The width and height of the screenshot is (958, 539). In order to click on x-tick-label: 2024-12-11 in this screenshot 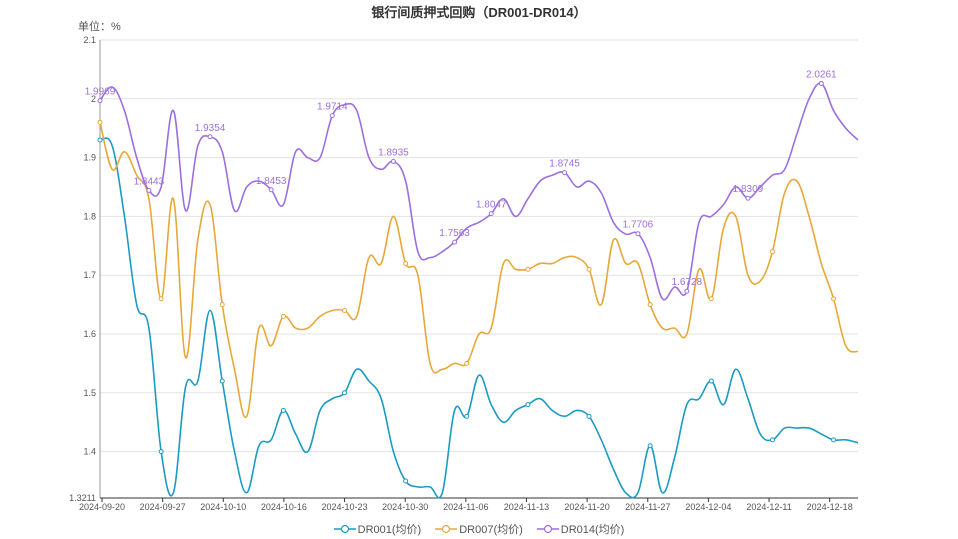, I will do `click(768, 507)`.